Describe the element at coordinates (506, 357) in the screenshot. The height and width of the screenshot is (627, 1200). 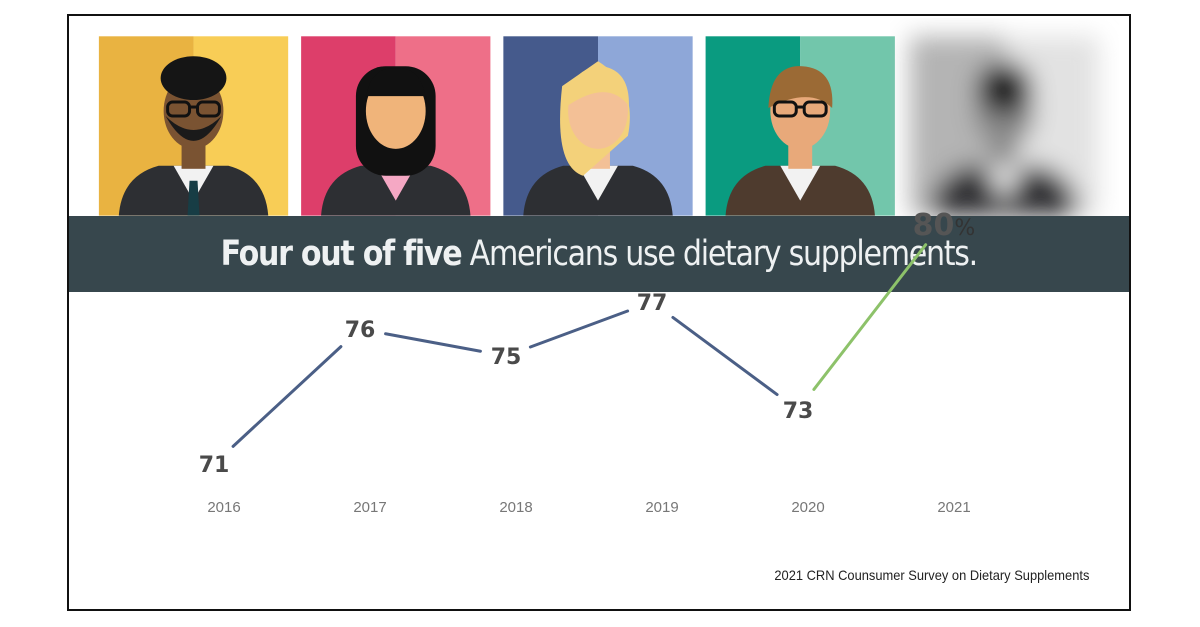
I see `data-label-2018: 75` at that location.